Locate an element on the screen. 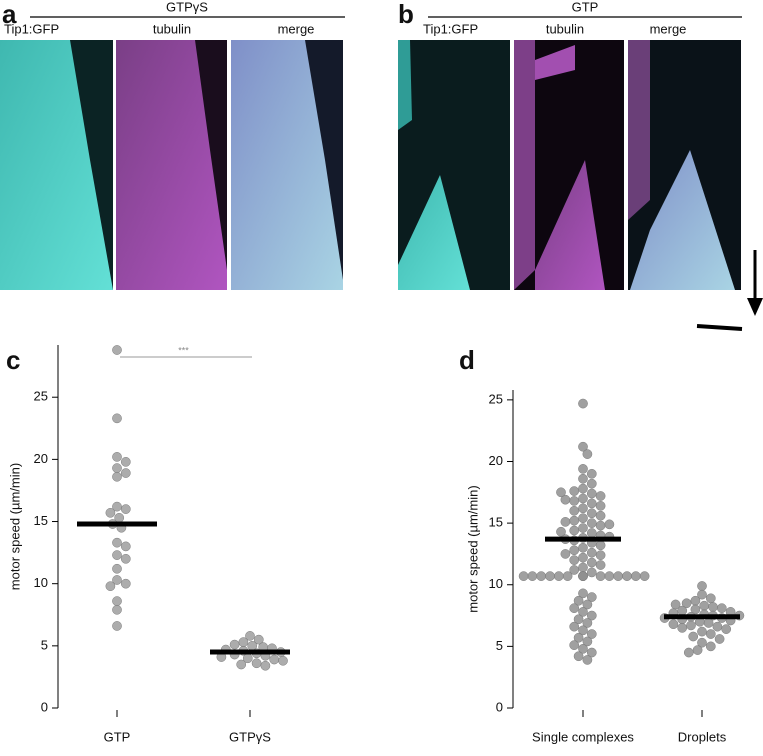 The image size is (763, 756). scale-bar is located at coordinates (719, 327).